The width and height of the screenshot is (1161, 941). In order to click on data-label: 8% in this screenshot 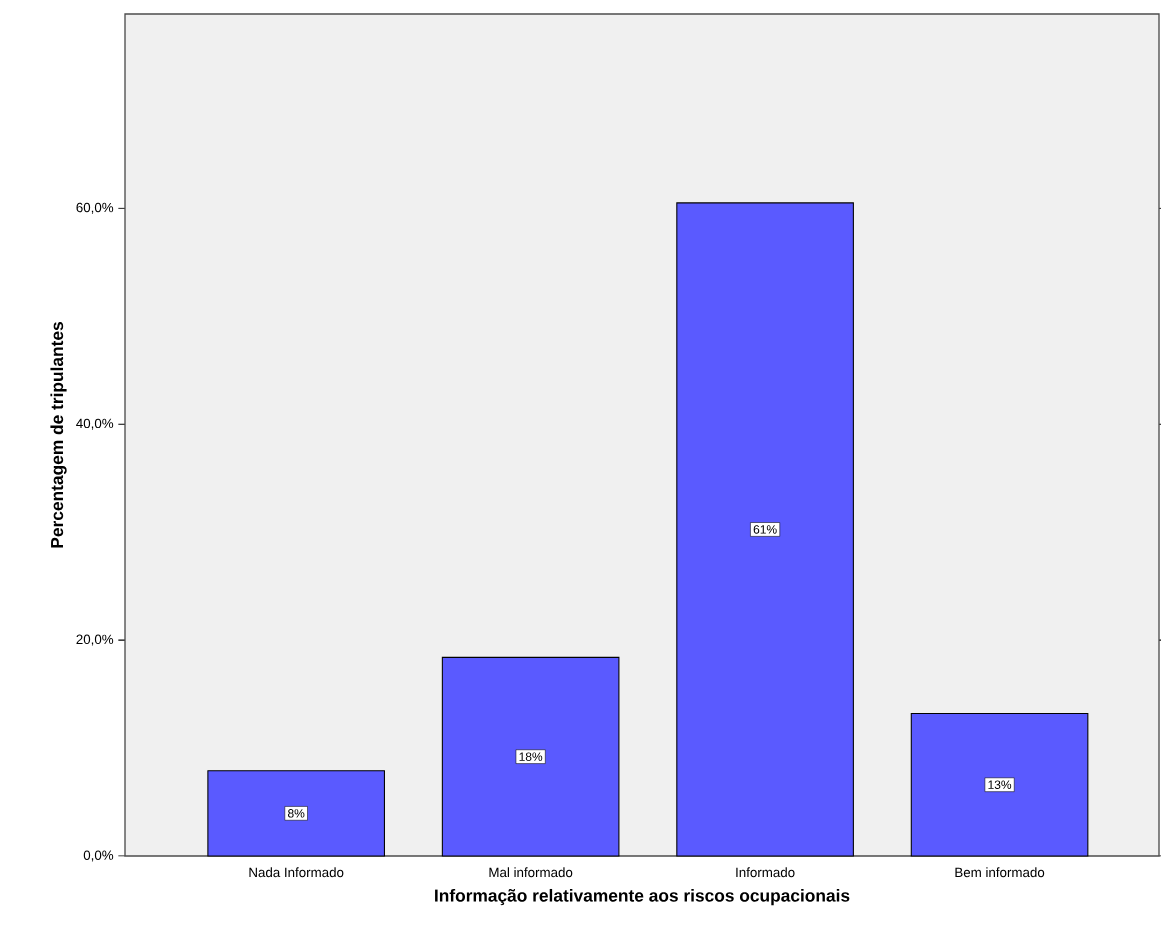, I will do `click(296, 813)`.